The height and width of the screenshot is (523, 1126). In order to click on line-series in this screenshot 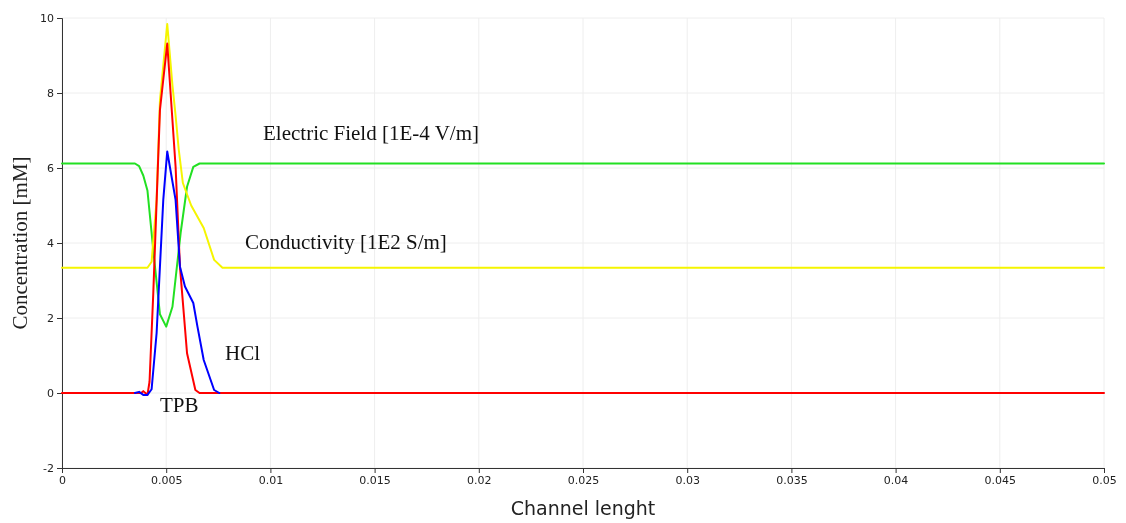, I will do `click(177, 273)`.